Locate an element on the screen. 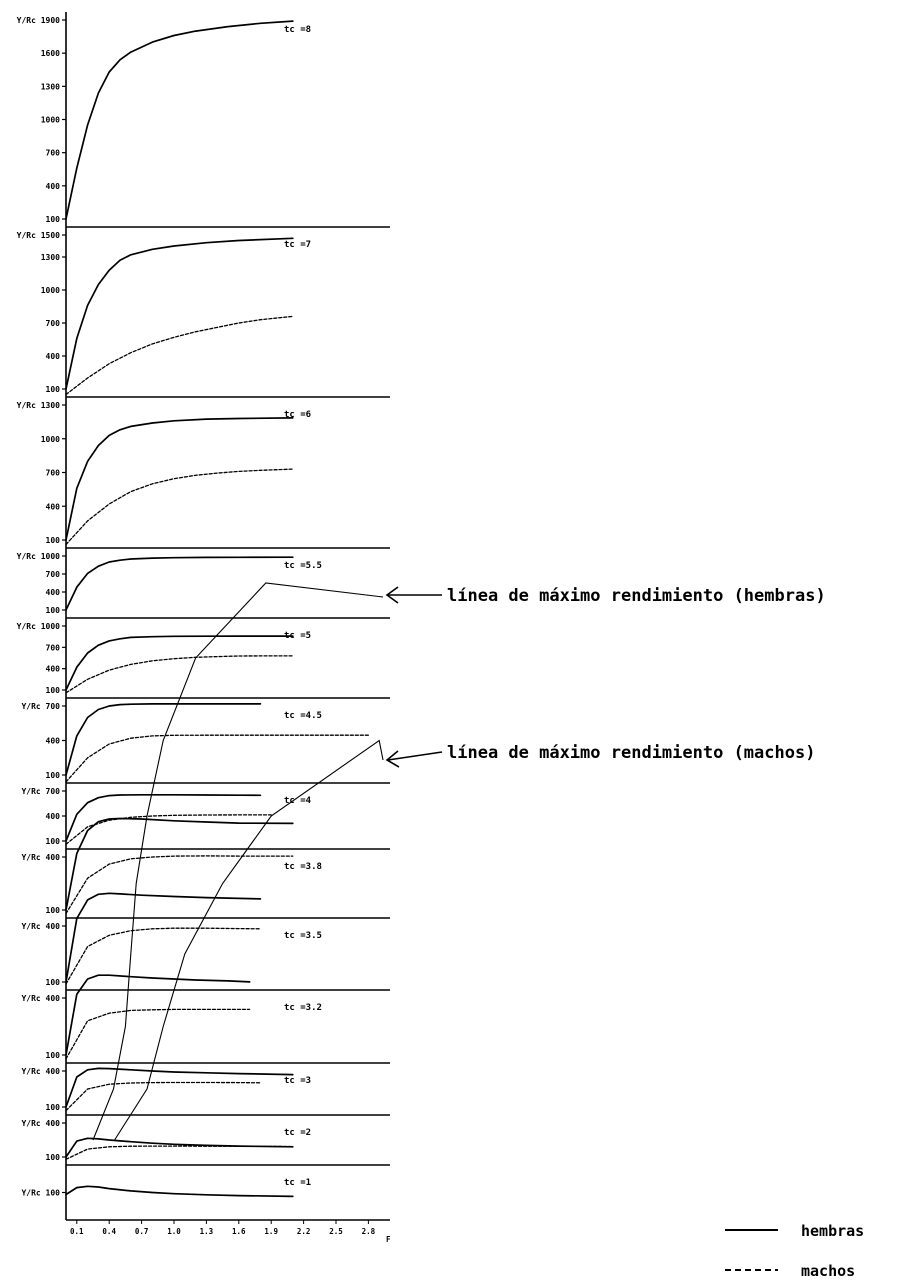 The image size is (912, 1286). max-yield-lines is located at coordinates (238, 861).